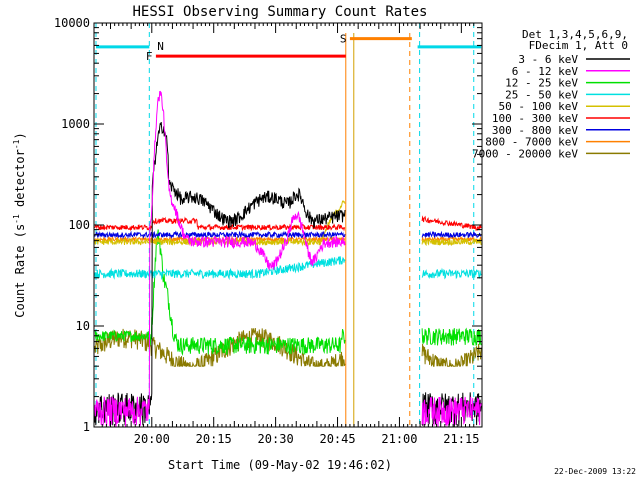 Image resolution: width=640 pixels, height=480 pixels. Describe the element at coordinates (276, 439) in the screenshot. I see `x-tick-label: 20:30` at that location.